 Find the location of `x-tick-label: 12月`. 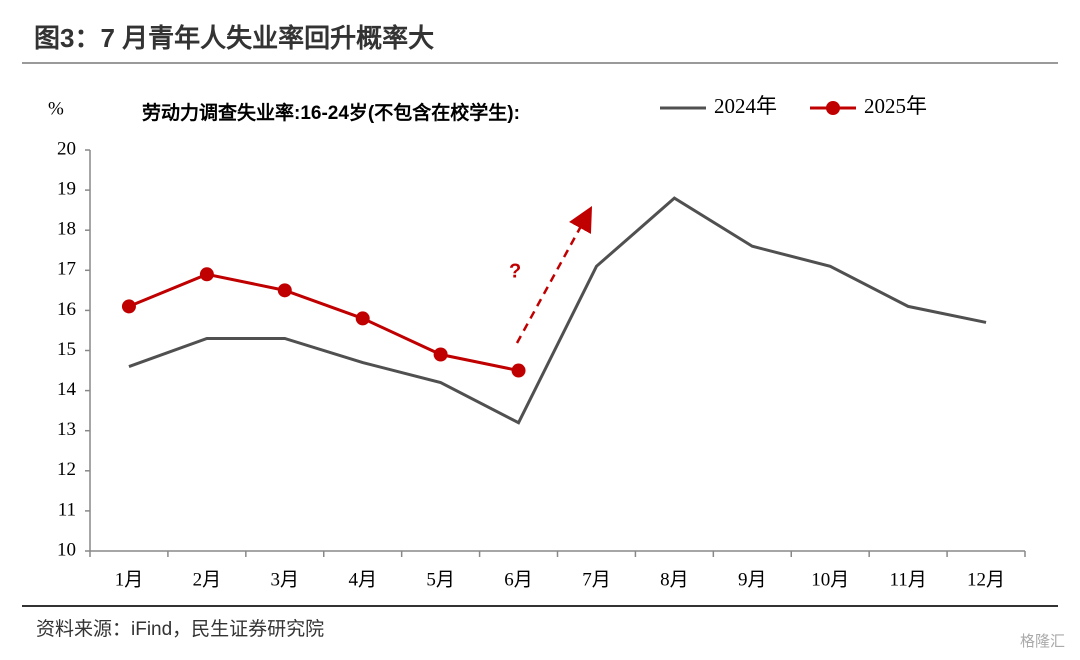

x-tick-label: 12月 is located at coordinates (986, 579).